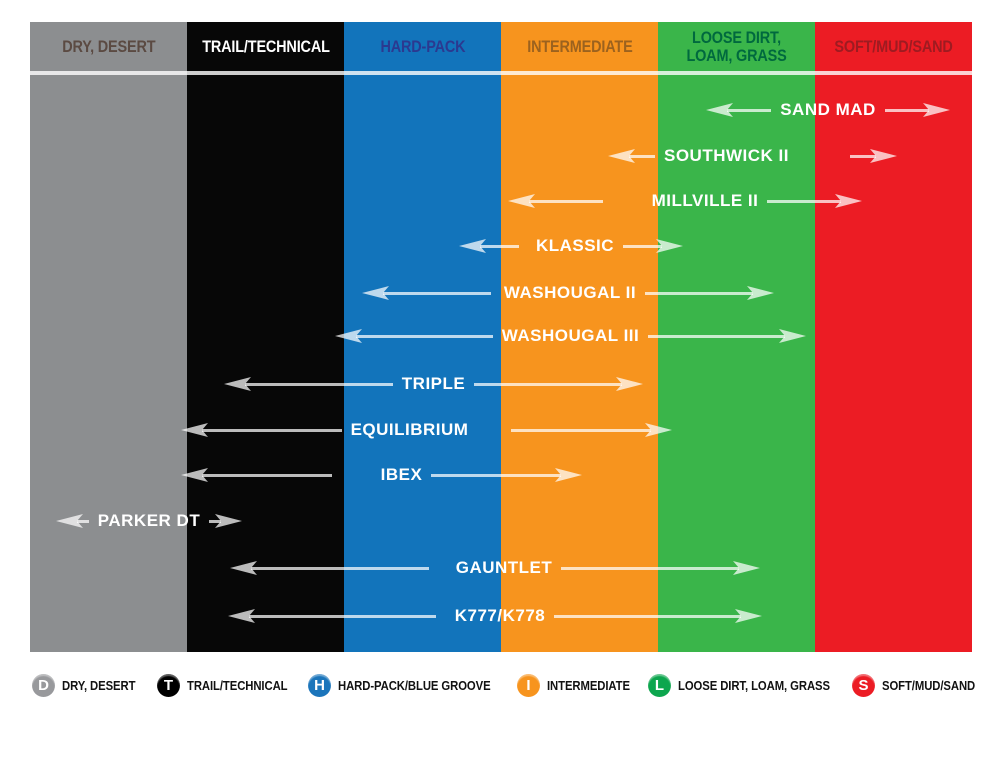 This screenshot has height=769, width=1000. Describe the element at coordinates (929, 685) in the screenshot. I see `legend-label: SOFT/MUD/SAND` at that location.